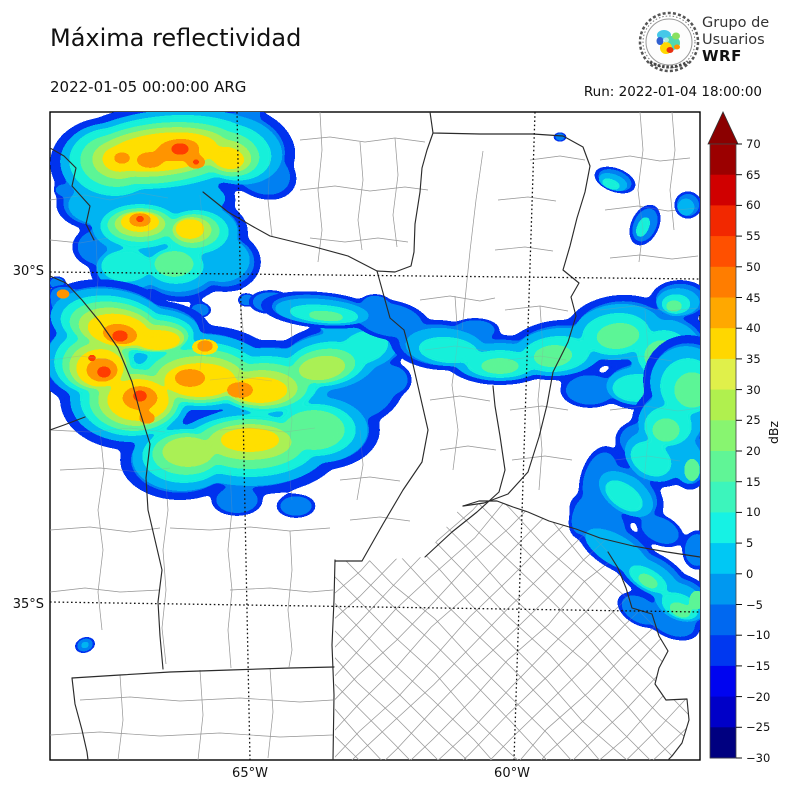 This screenshot has width=800, height=800. What do you see at coordinates (753, 358) in the screenshot?
I see `colorbar-tick-label: 35` at bounding box center [753, 358].